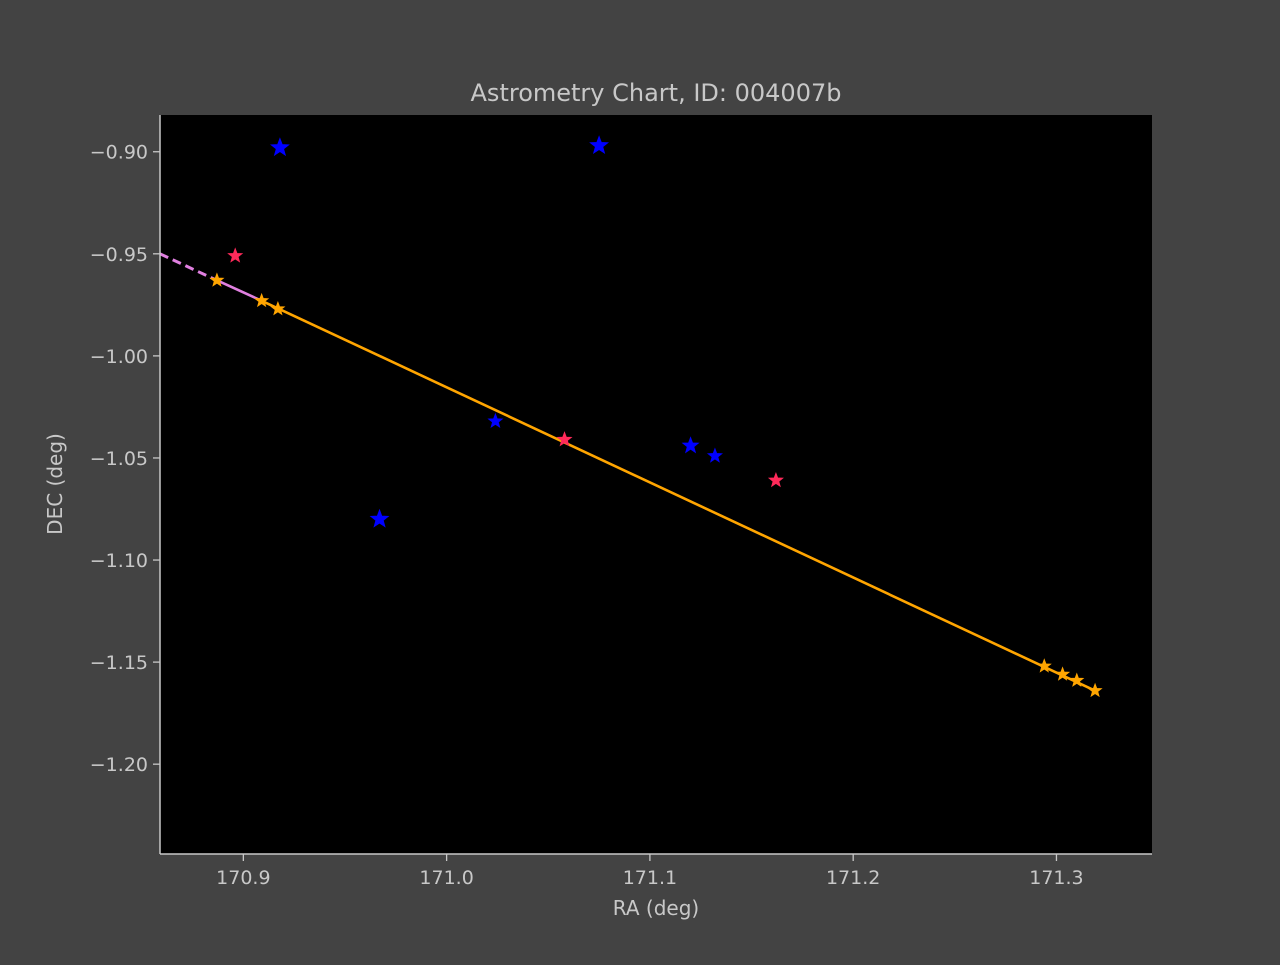 This screenshot has width=1280, height=965. Describe the element at coordinates (119, 153) in the screenshot. I see `y-tick-label-0: −0.90` at that location.